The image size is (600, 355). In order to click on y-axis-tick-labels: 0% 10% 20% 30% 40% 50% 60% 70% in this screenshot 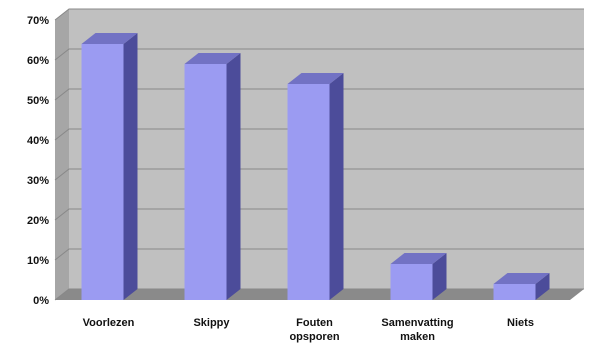, I will do `click(38, 161)`.